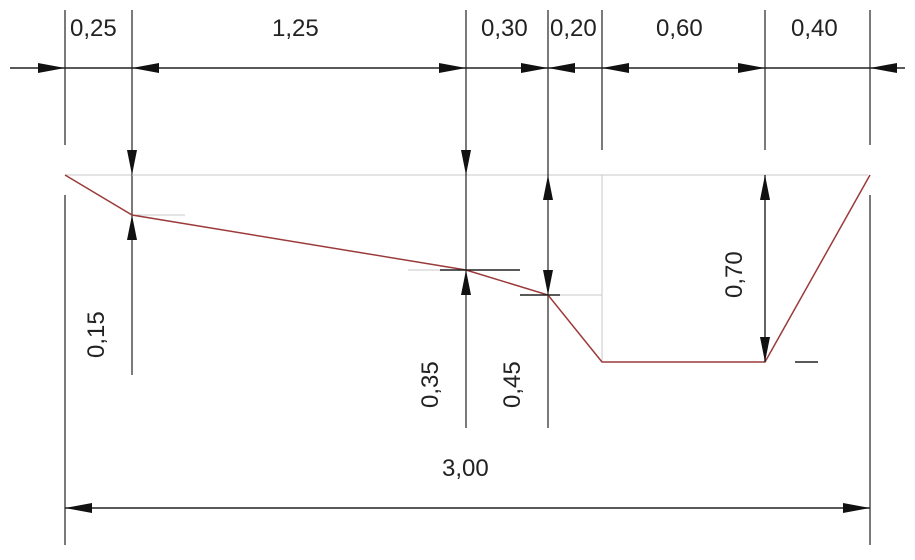  Describe the element at coordinates (512, 384) in the screenshot. I see `dim-label-depth-c: 0,45` at that location.